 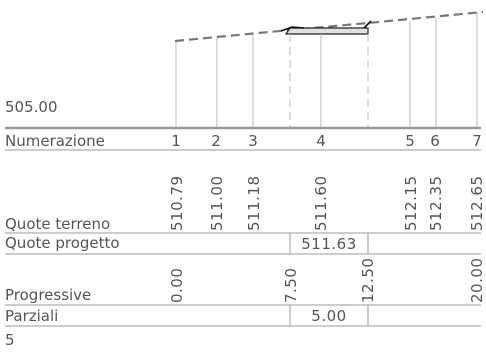 What do you see at coordinates (477, 280) in the screenshot?
I see `progressive-4: 20.00` at bounding box center [477, 280].